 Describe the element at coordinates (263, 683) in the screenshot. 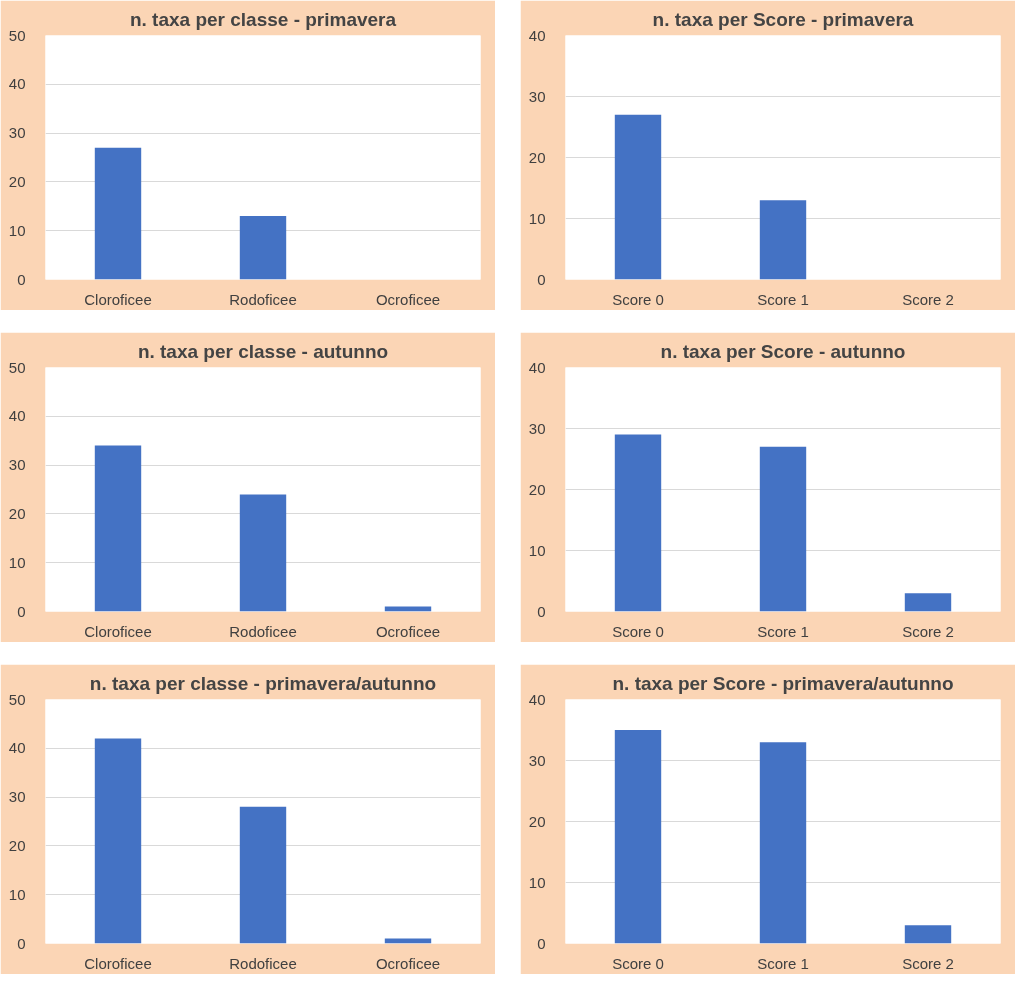

I see `chart-title: n. taxa per classe - primavera/autunno` at that location.